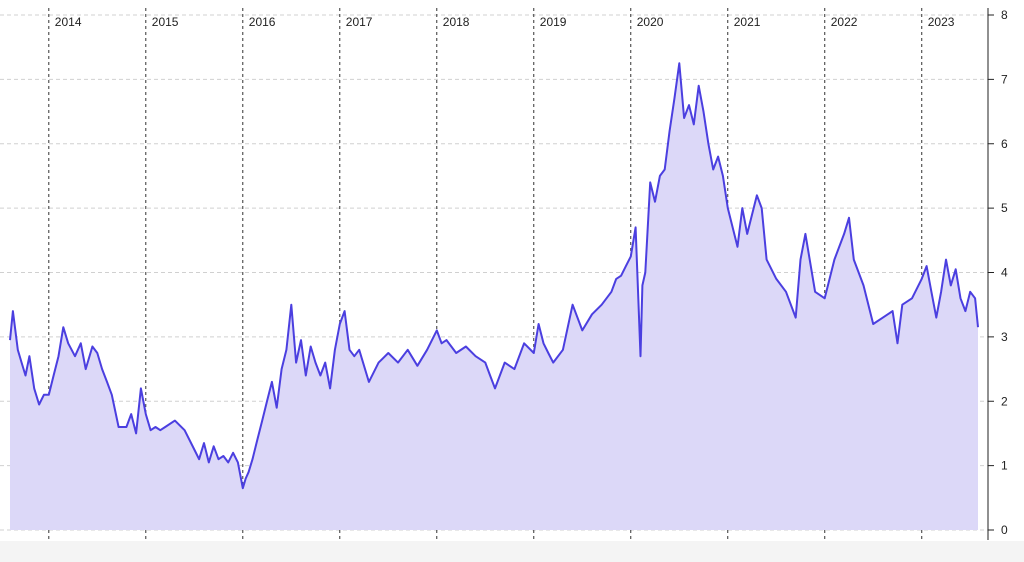  I want to click on y-tick-label-5: 5, so click(1004, 208).